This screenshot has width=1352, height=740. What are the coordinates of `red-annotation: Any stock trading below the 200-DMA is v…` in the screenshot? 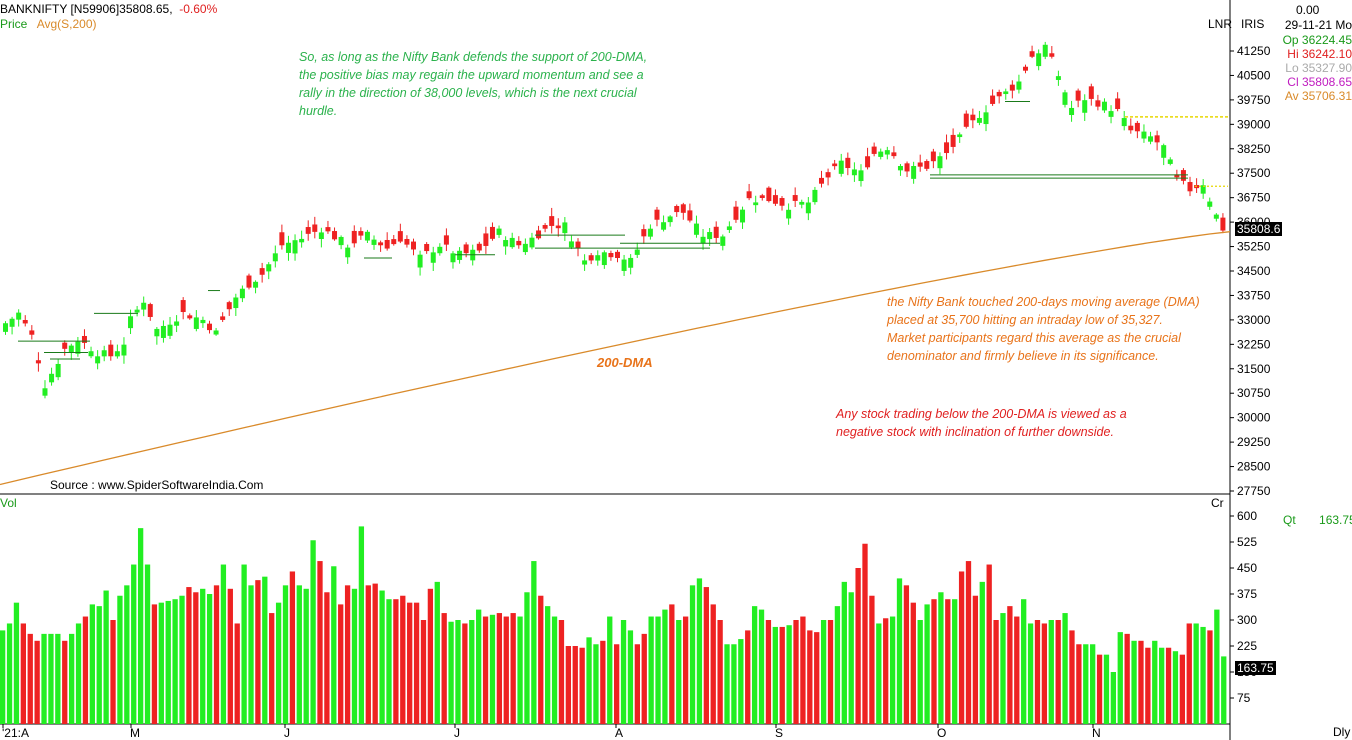 It's located at (981, 423).